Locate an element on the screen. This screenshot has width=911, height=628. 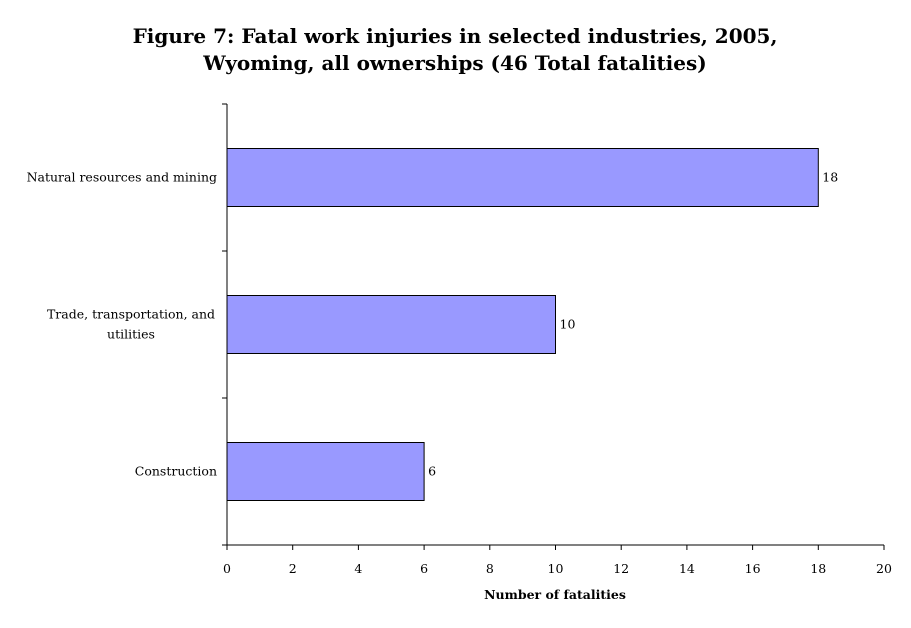
x-tick-label-4: 8 is located at coordinates (490, 568).